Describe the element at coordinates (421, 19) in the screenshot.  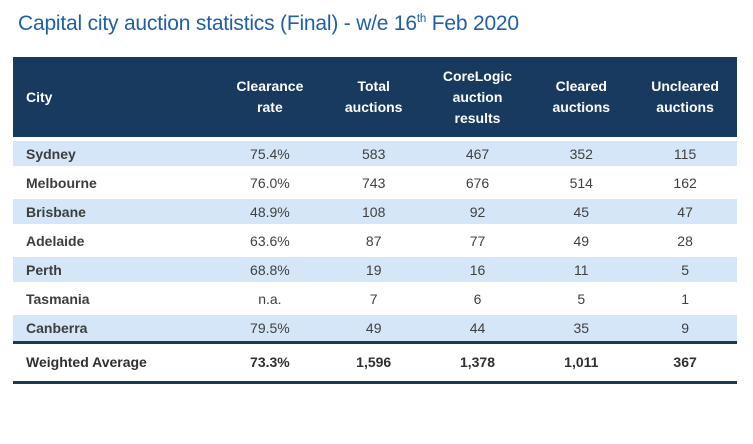
I see `title-superscript: th` at that location.